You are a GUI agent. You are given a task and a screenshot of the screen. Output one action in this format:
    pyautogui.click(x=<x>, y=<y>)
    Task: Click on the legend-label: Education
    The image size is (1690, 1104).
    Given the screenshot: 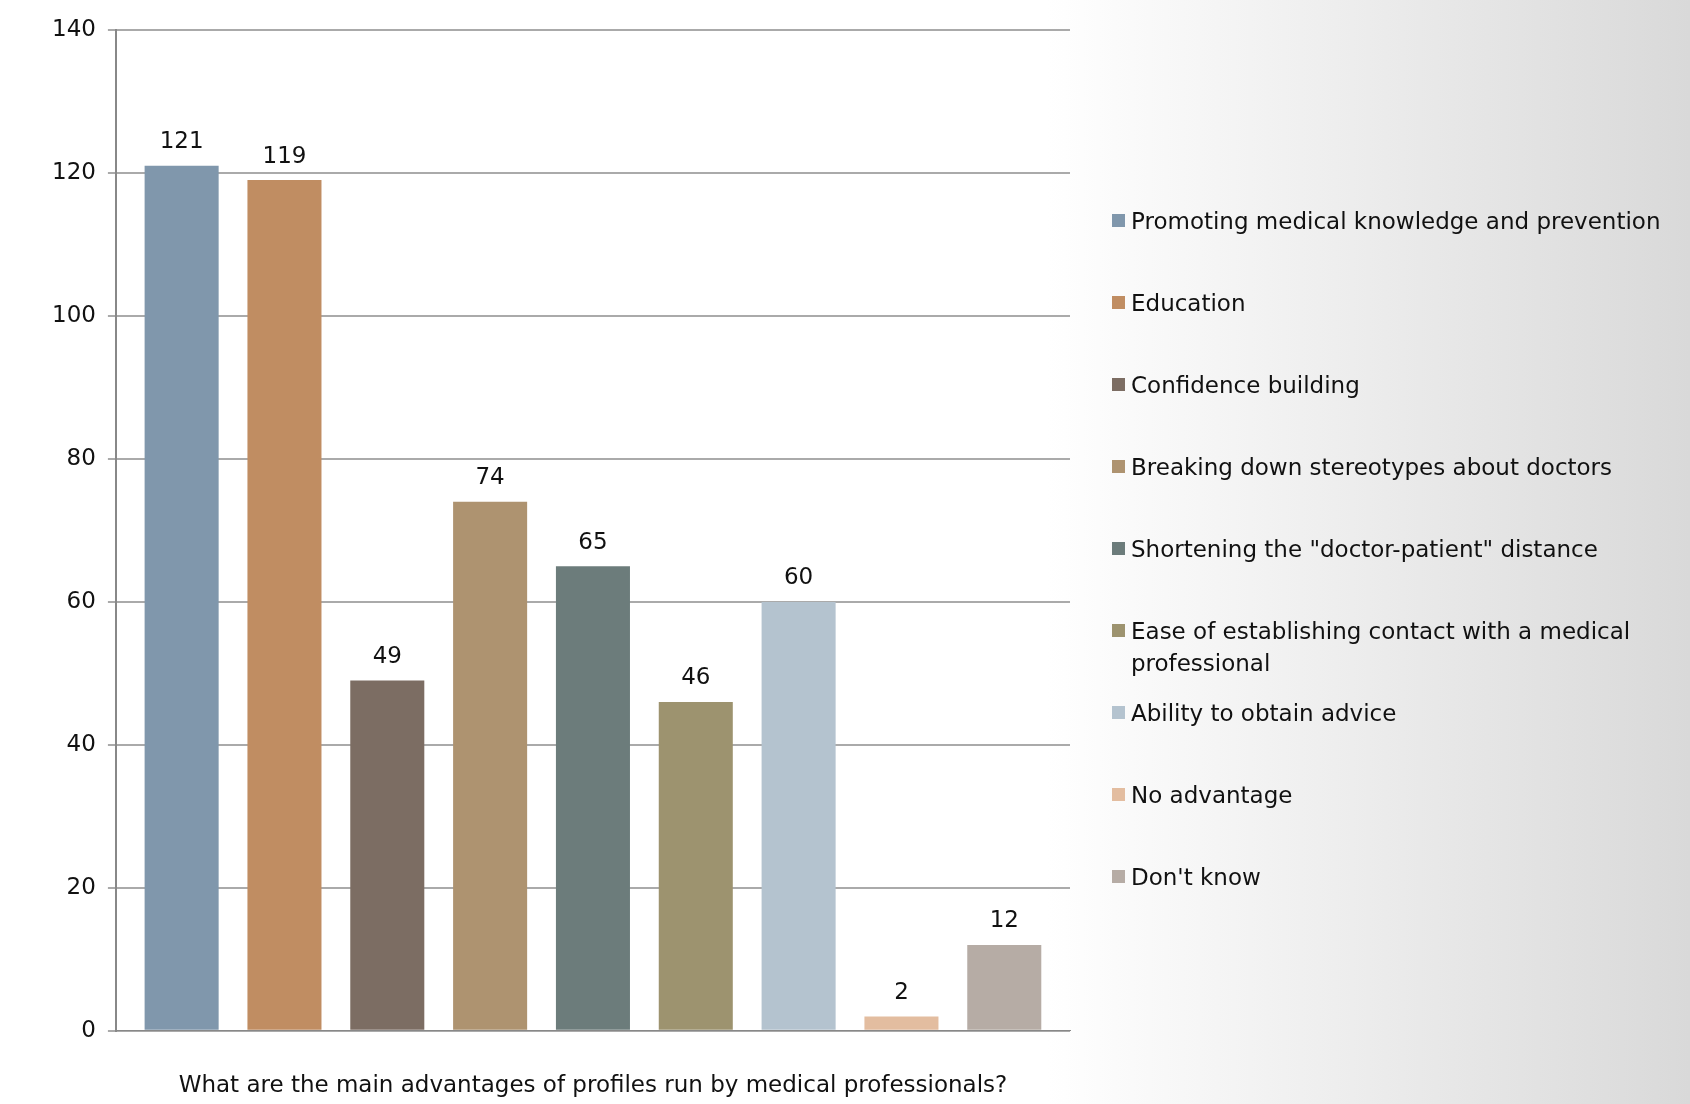 What is the action you would take?
    pyautogui.click(x=1188, y=303)
    